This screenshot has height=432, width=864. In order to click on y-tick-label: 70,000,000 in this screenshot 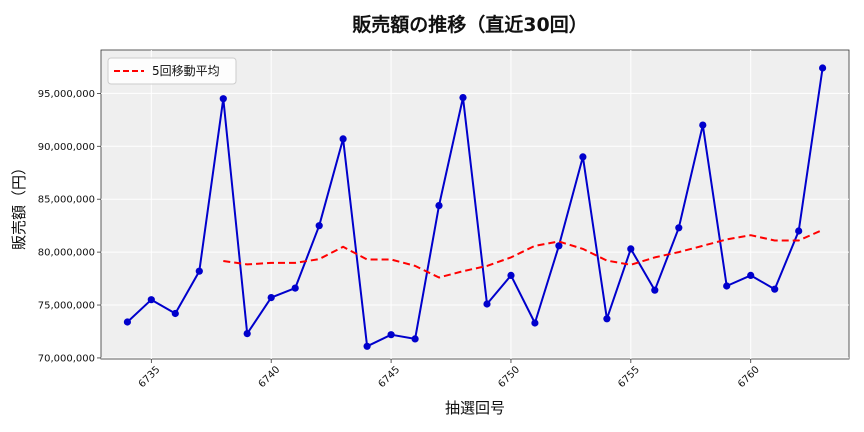, I will do `click(66, 358)`.